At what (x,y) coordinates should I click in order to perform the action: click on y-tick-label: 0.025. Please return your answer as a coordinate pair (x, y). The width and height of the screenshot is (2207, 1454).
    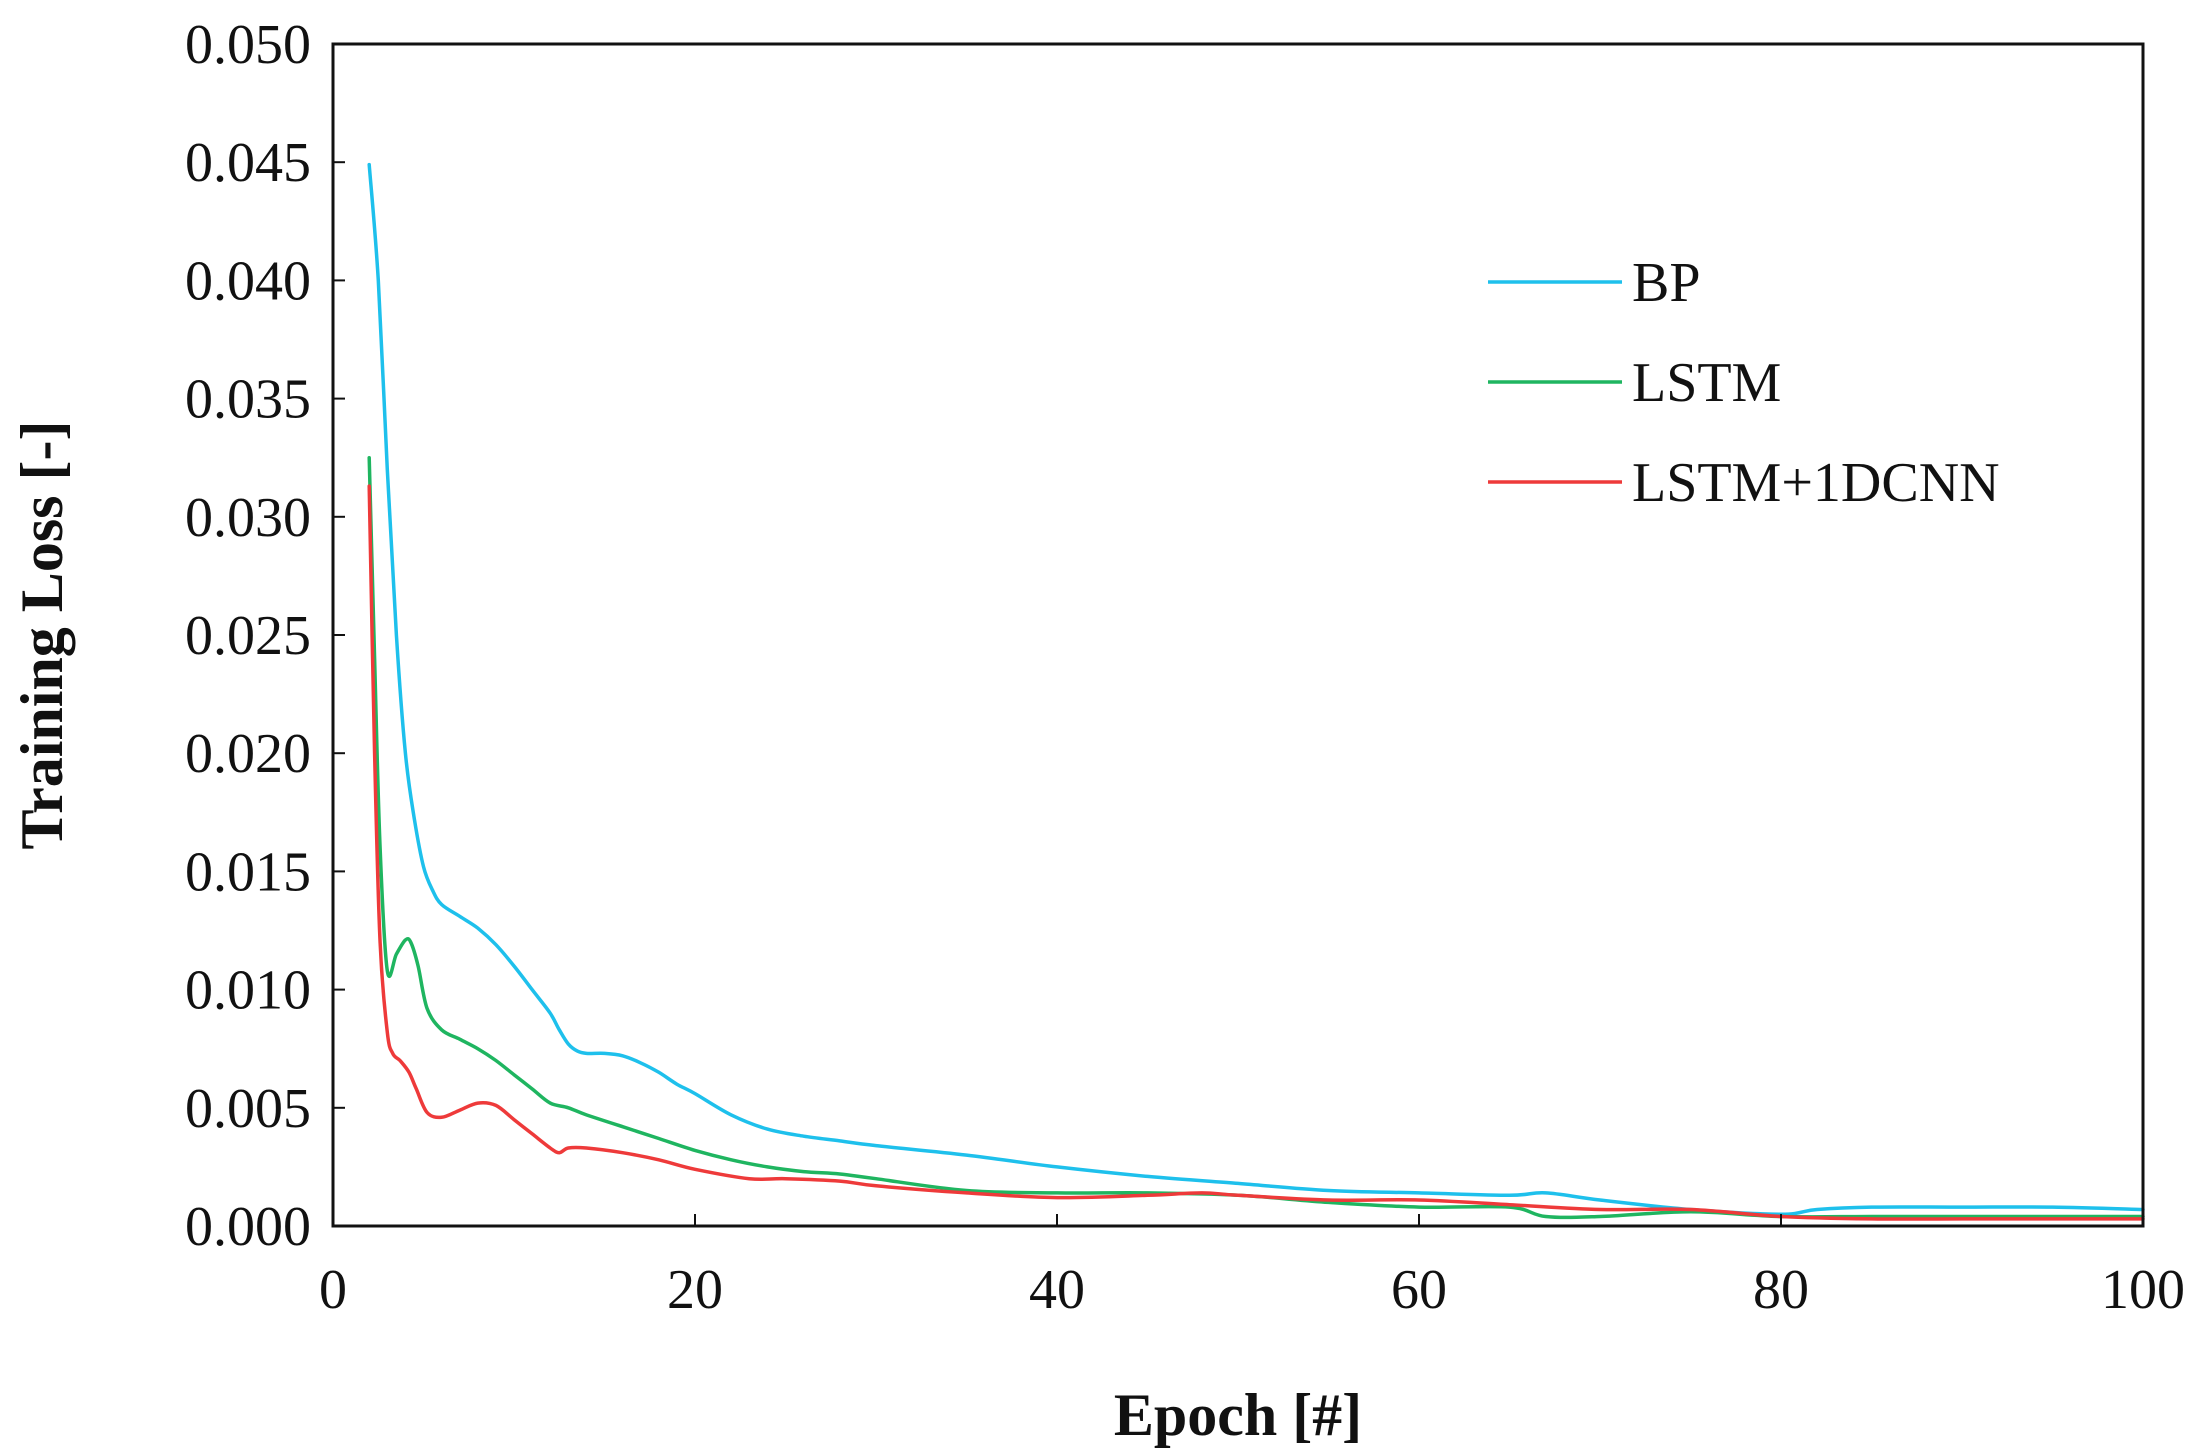
    Looking at the image, I should click on (248, 636).